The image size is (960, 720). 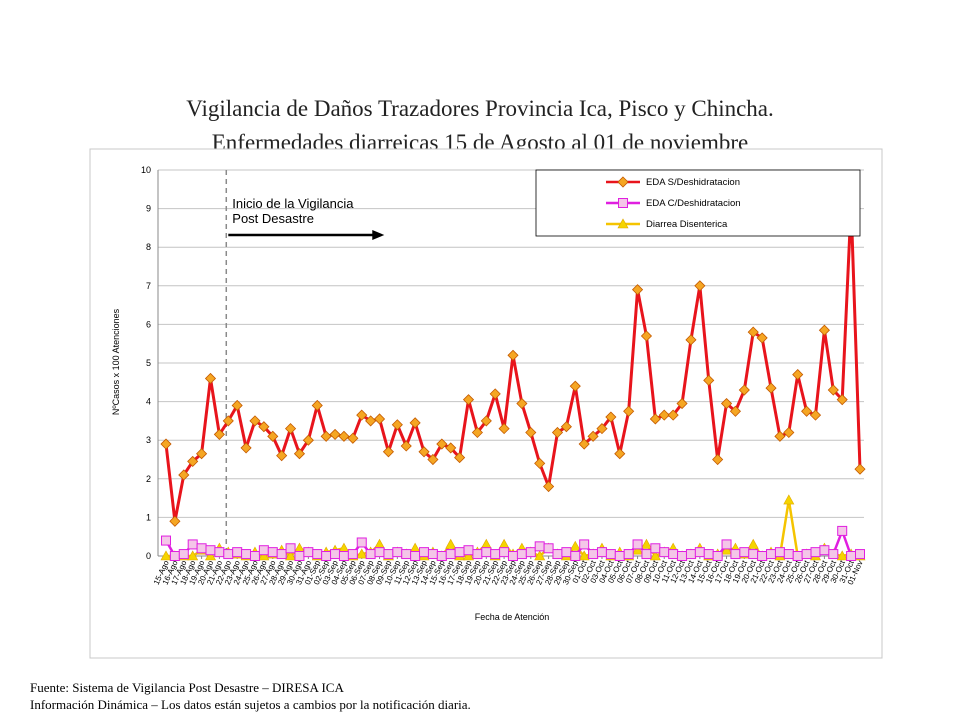 What do you see at coordinates (116, 361) in the screenshot?
I see `y-axis-label: NºCasos x 100 Atenciones` at bounding box center [116, 361].